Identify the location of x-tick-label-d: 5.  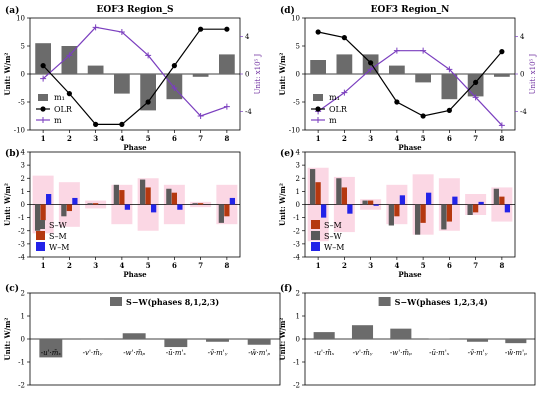
(423, 138).